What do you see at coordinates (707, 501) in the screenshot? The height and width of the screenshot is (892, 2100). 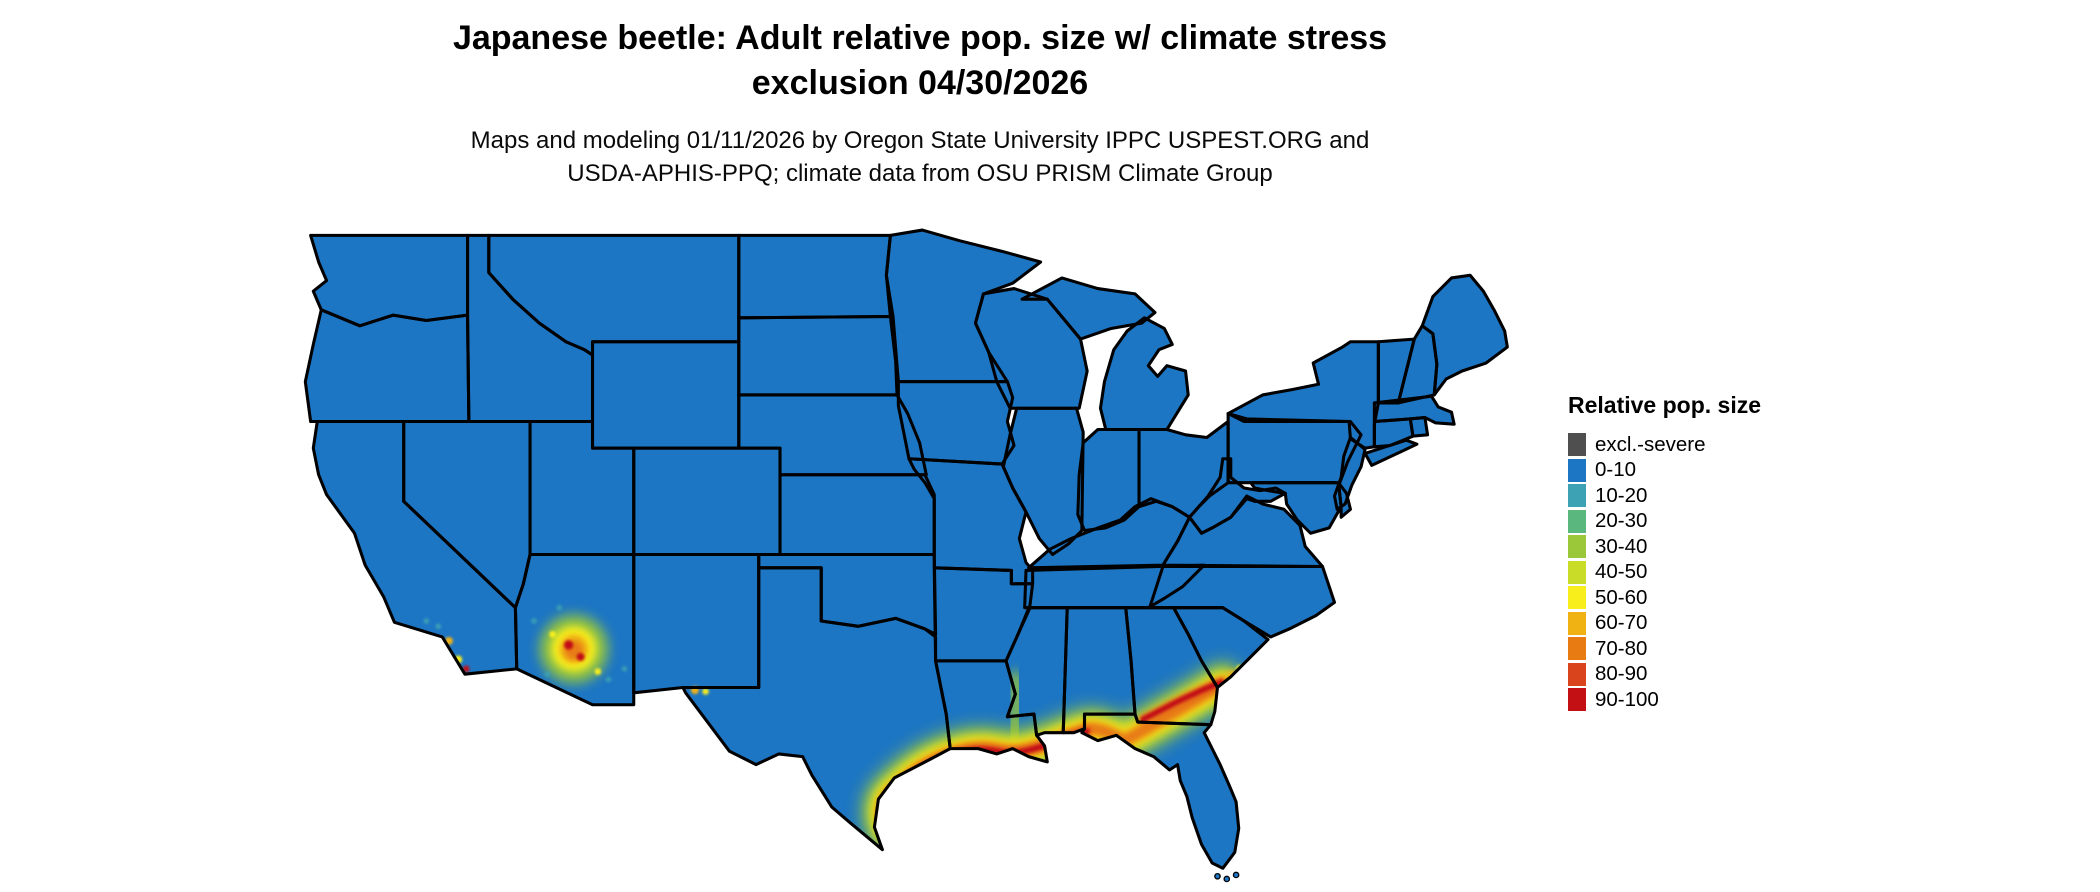 I see `state-colorado` at bounding box center [707, 501].